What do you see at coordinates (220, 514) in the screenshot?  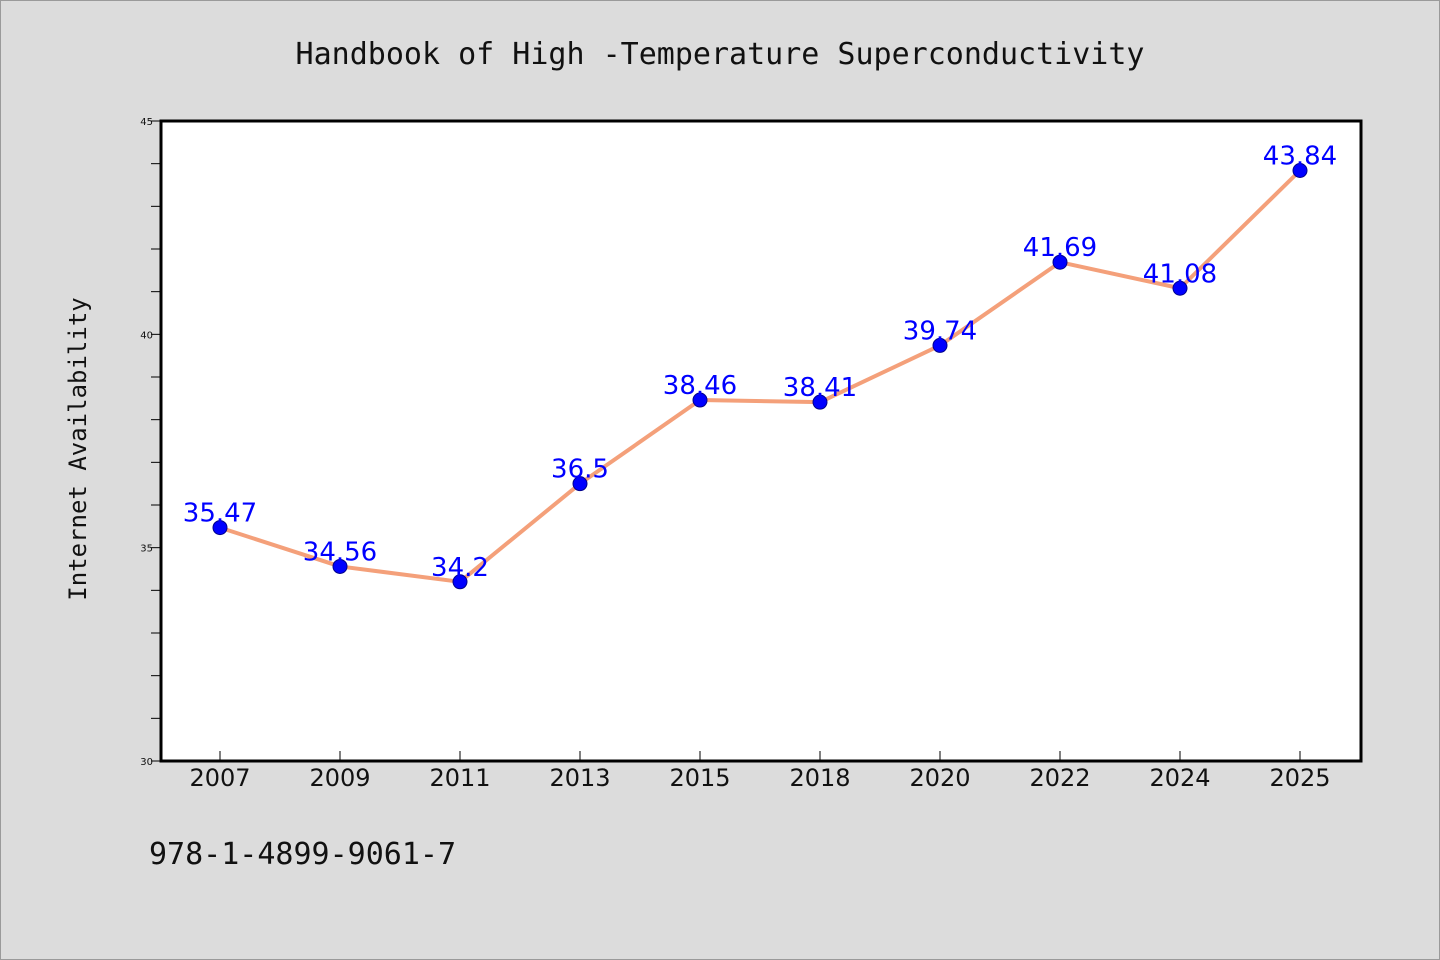 I see `data-label: 35.47` at bounding box center [220, 514].